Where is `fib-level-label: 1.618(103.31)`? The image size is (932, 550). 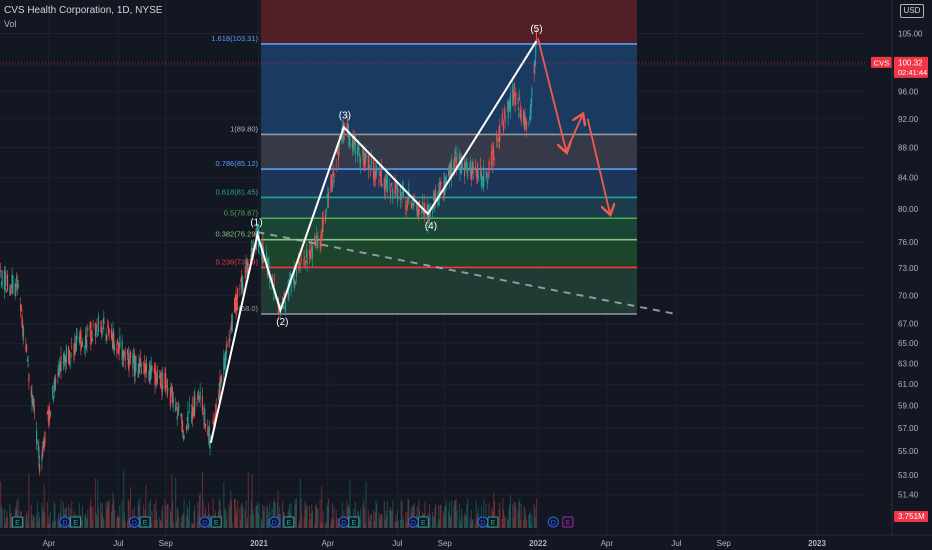 fib-level-label: 1.618(103.31) is located at coordinates (234, 38).